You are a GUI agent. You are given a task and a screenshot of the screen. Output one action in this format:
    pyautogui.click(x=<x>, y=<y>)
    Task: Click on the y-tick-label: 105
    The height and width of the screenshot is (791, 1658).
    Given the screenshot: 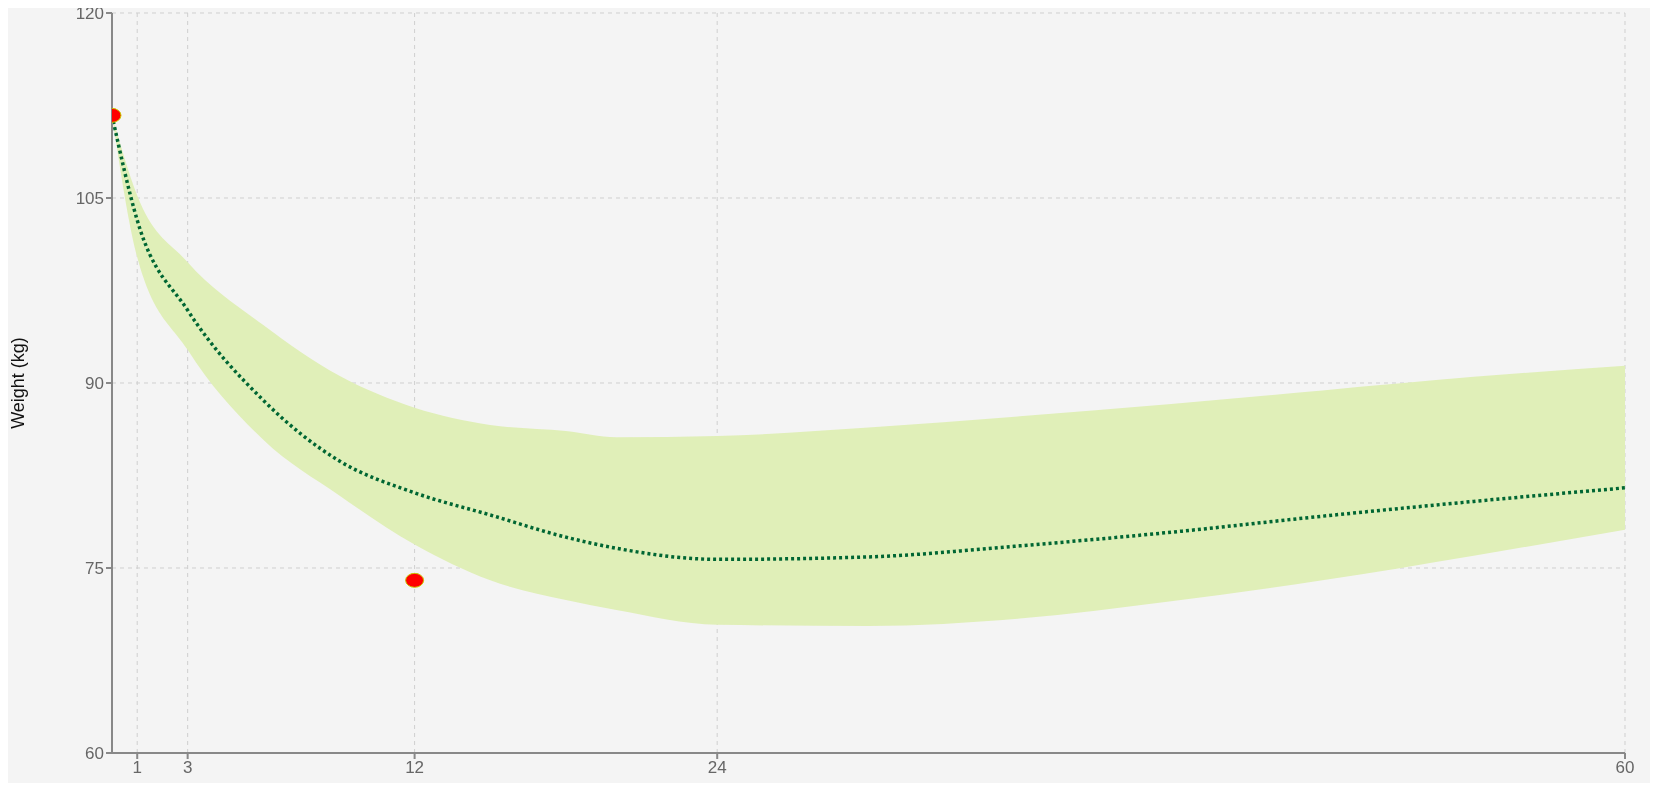 What is the action you would take?
    pyautogui.click(x=89, y=199)
    